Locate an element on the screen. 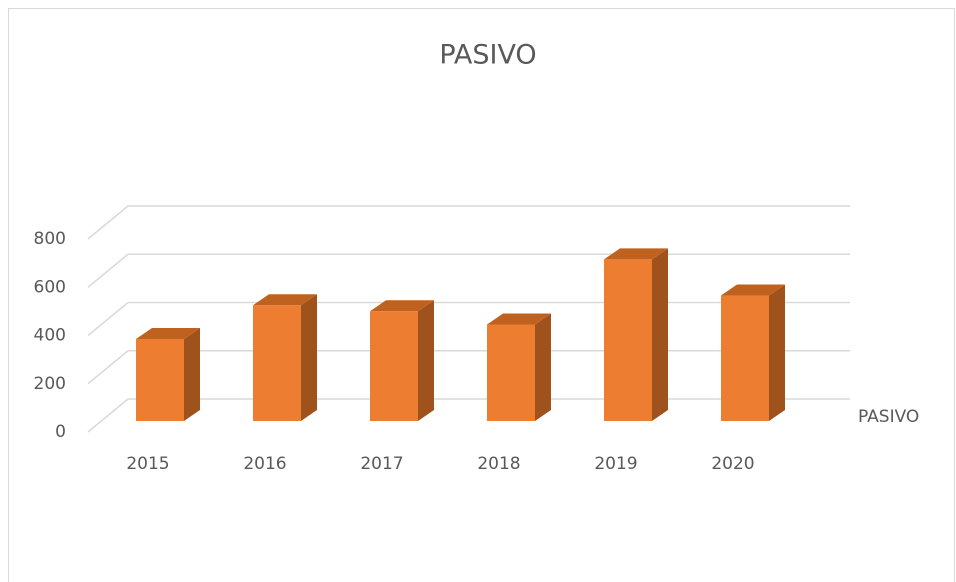  x-tick-label: 2016 is located at coordinates (264, 464).